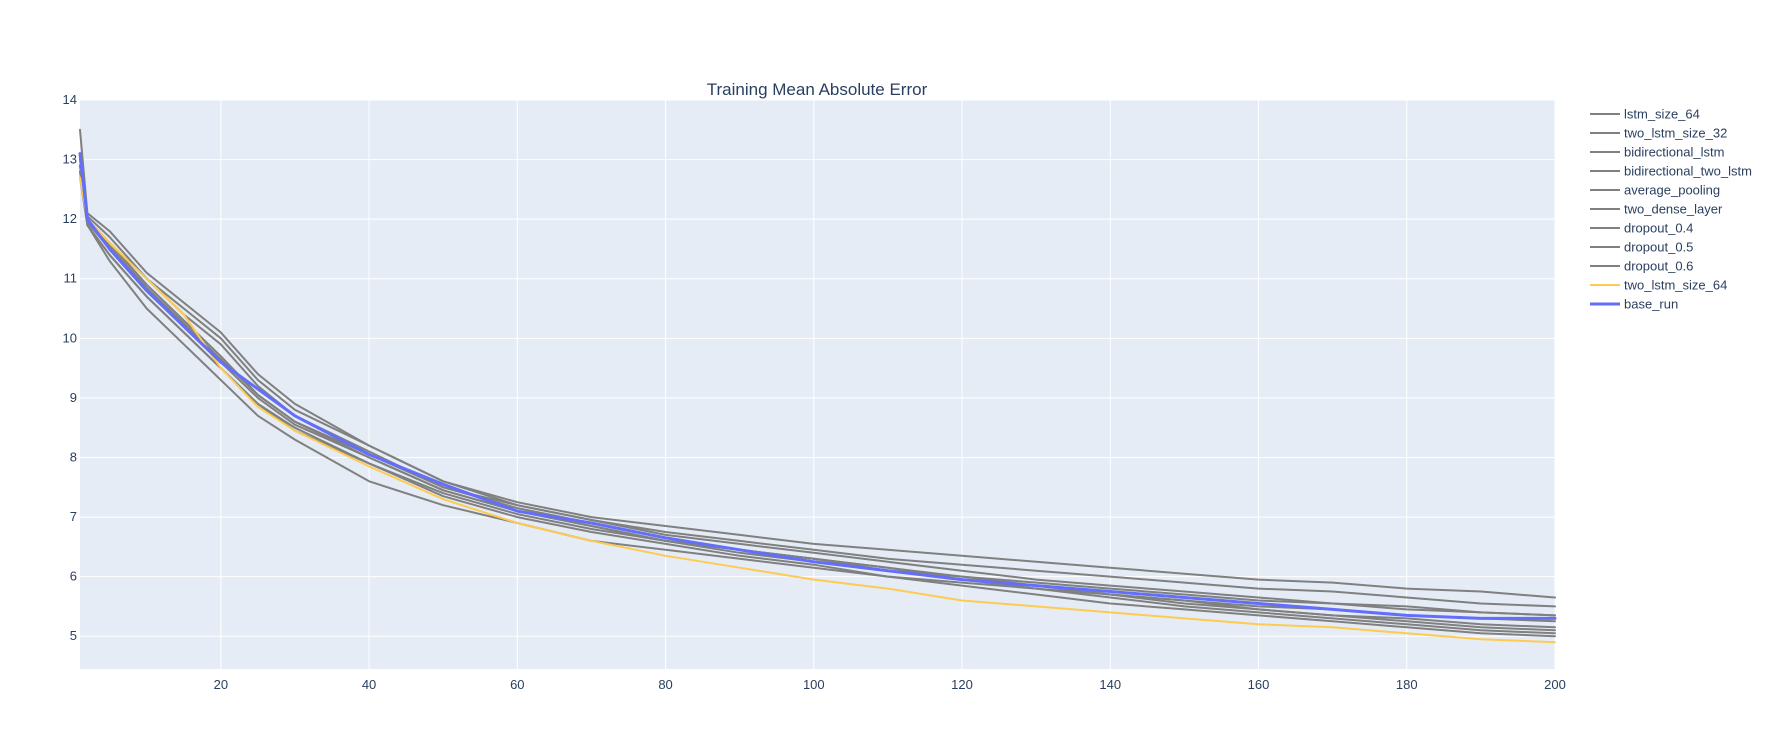  Describe the element at coordinates (70, 159) in the screenshot. I see `y-tick-label: 13` at that location.